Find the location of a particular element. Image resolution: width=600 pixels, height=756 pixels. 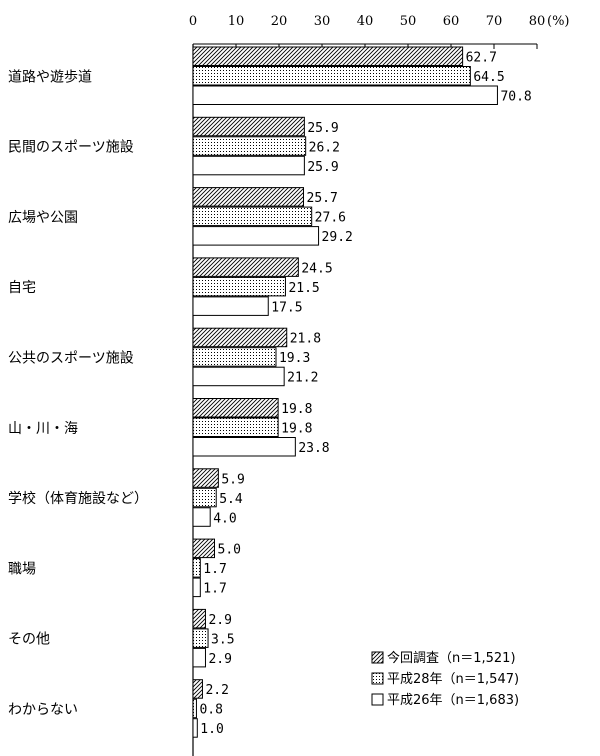

legend-label: 今回調査（n＝1,521) is located at coordinates (451, 658).